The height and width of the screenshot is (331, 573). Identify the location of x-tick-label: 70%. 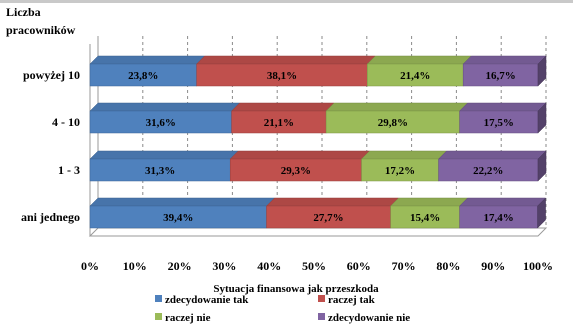
(404, 266).